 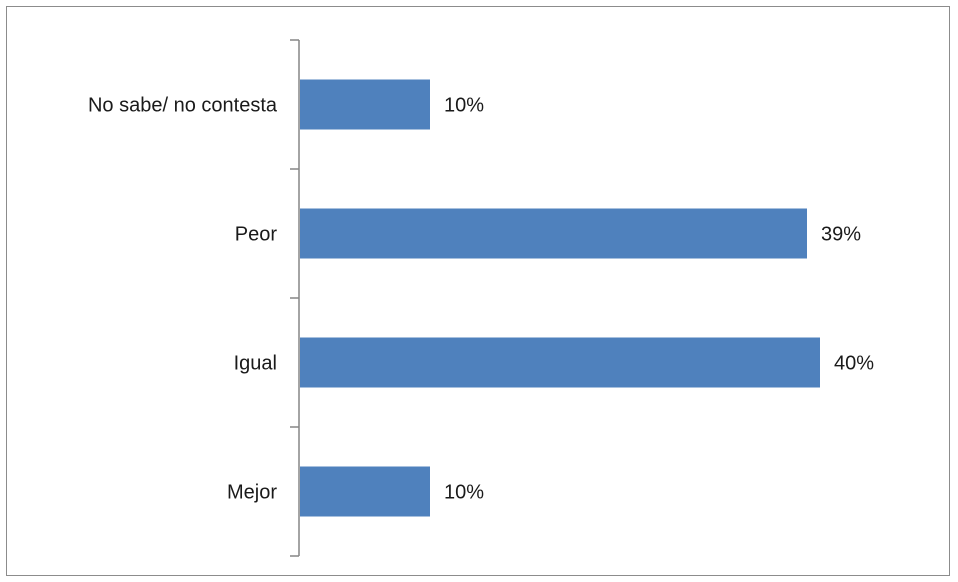 I want to click on data-label: 40%, so click(x=854, y=364).